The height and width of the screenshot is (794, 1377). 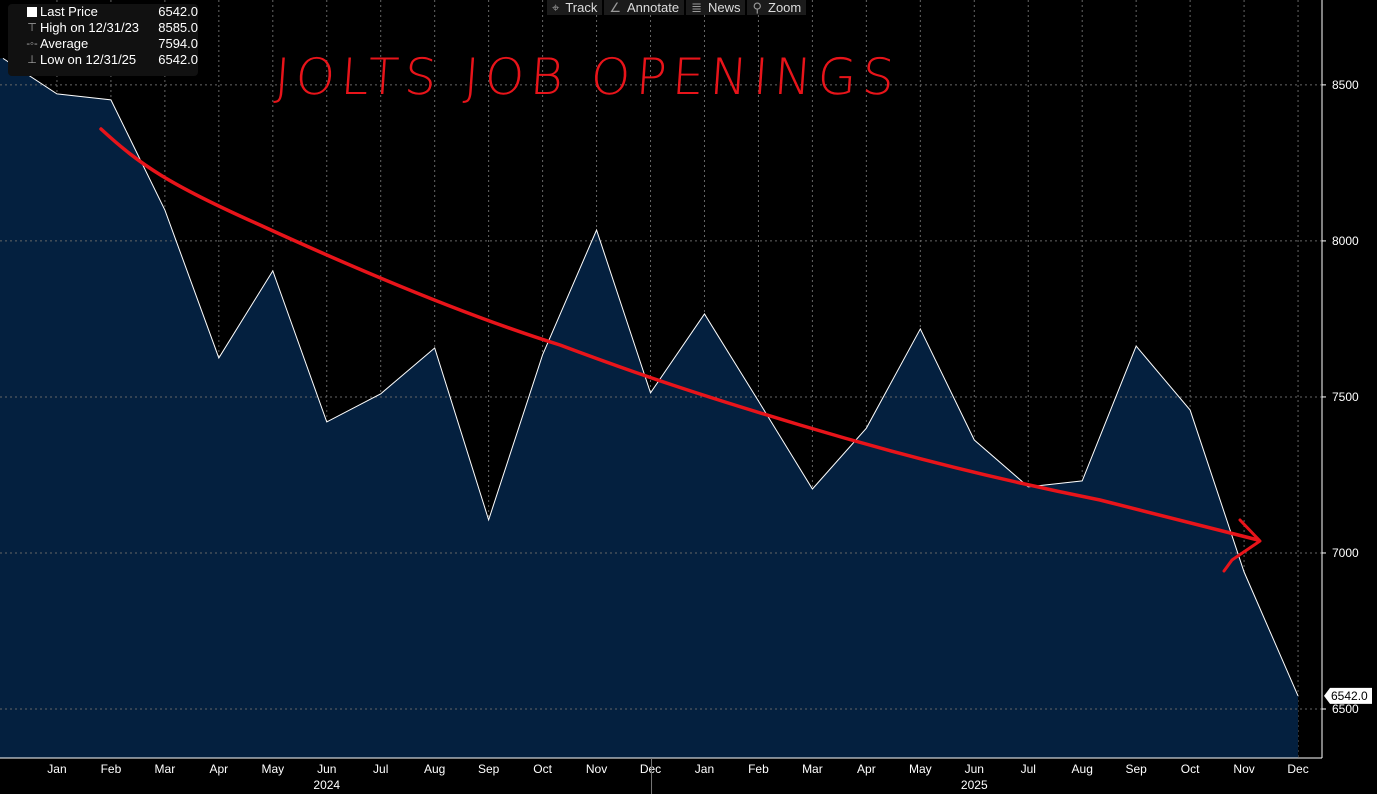 I want to click on y-tick-label: 8500, so click(x=1345, y=85).